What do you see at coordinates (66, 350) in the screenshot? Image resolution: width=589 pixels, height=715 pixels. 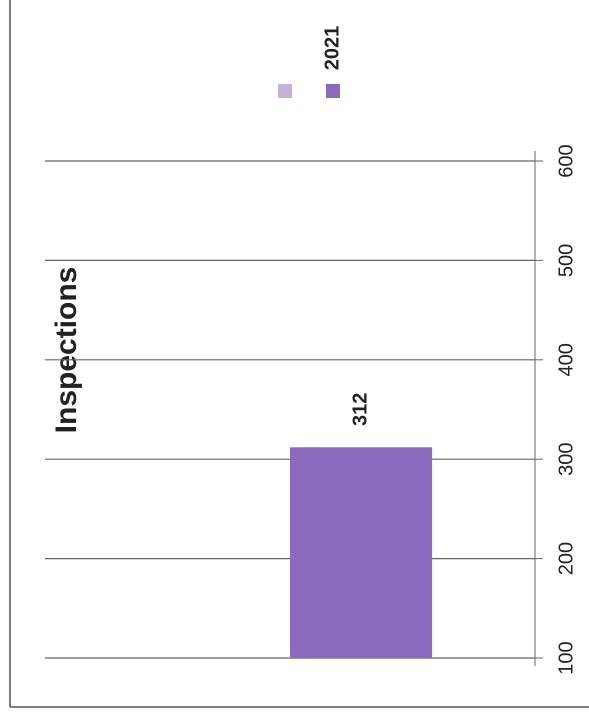 I see `chart-title: Inspections` at bounding box center [66, 350].